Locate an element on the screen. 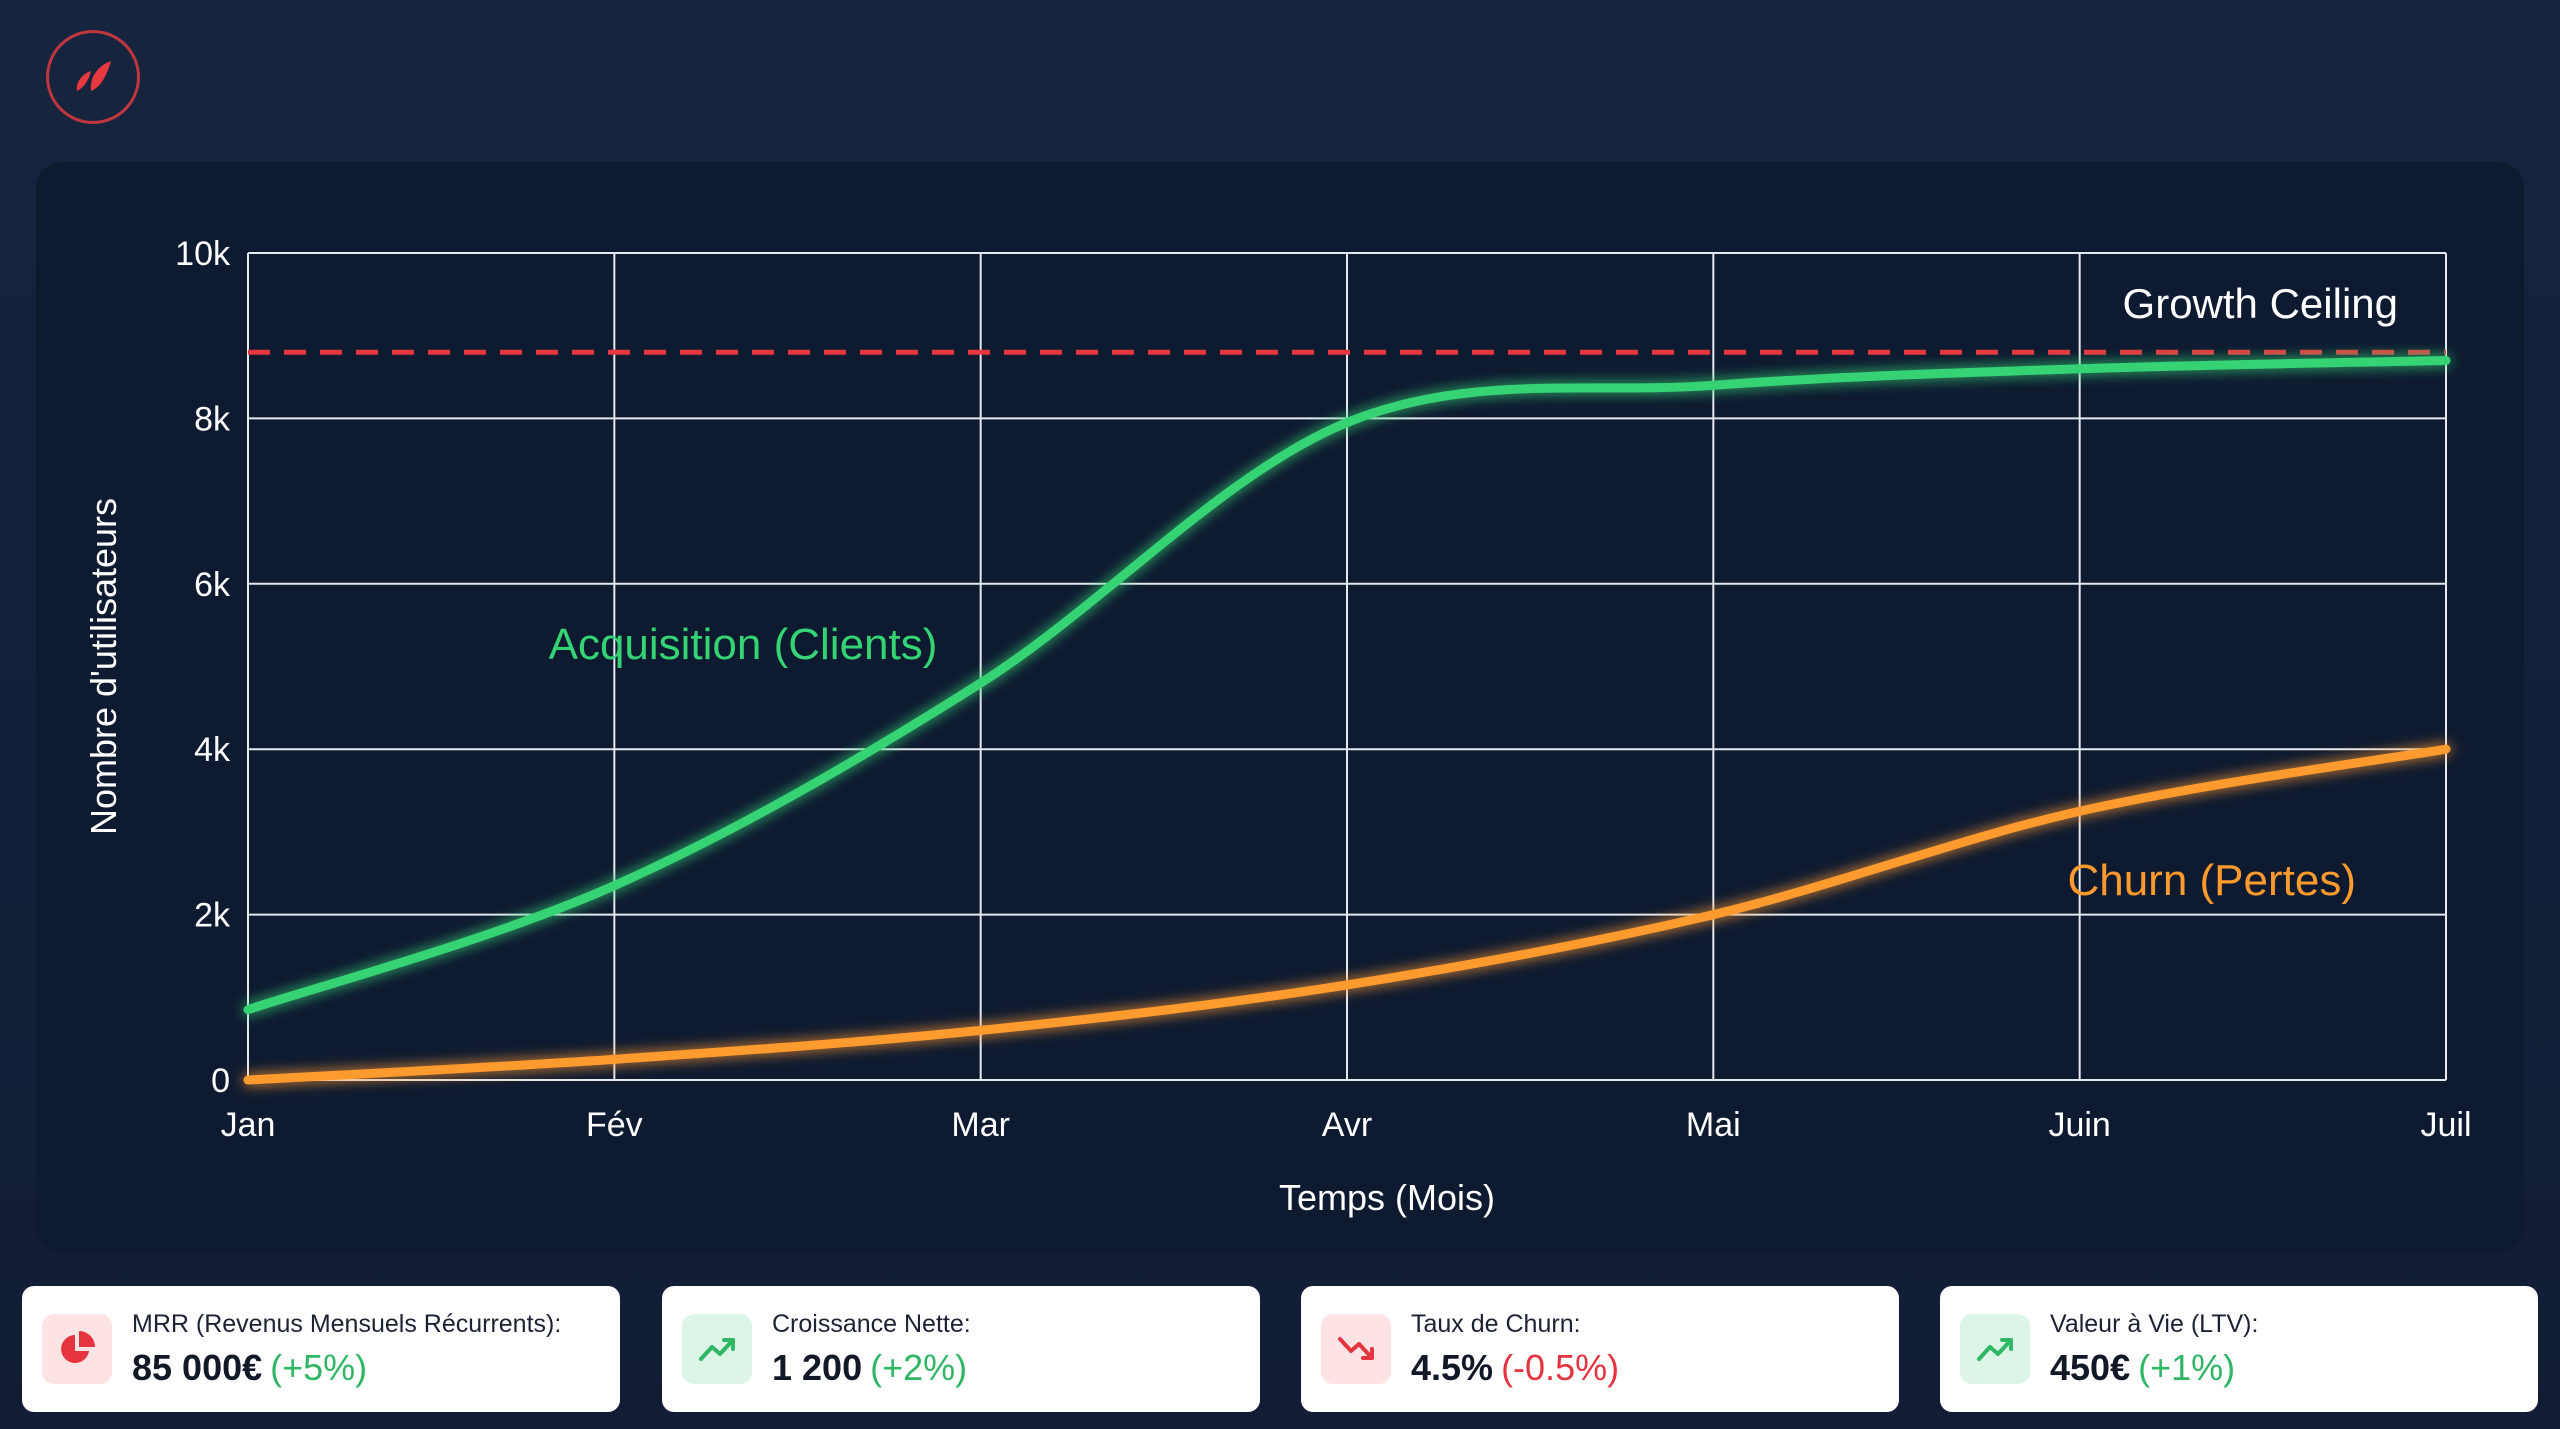 Image resolution: width=2560 pixels, height=1429 pixels. pie-chart-icon is located at coordinates (78, 1347).